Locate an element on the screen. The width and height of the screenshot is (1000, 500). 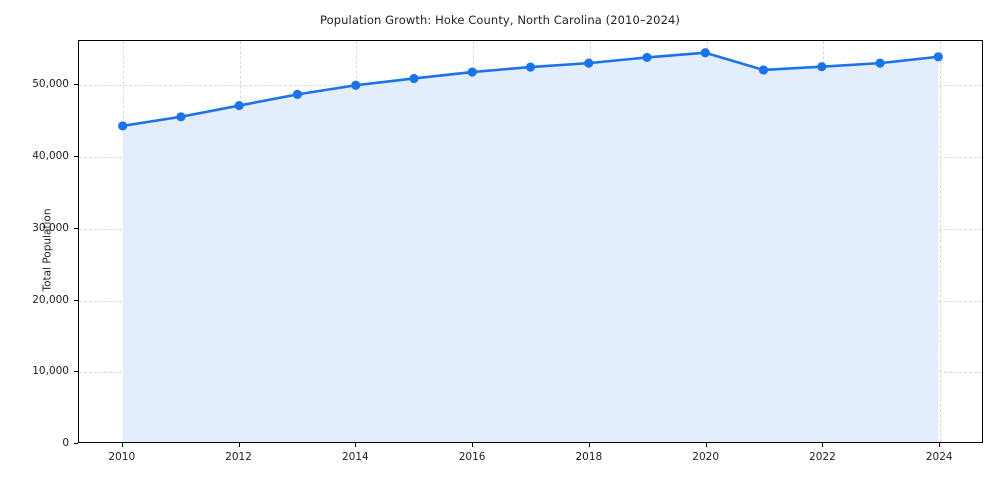
x-tick-label: 2020 is located at coordinates (706, 457).